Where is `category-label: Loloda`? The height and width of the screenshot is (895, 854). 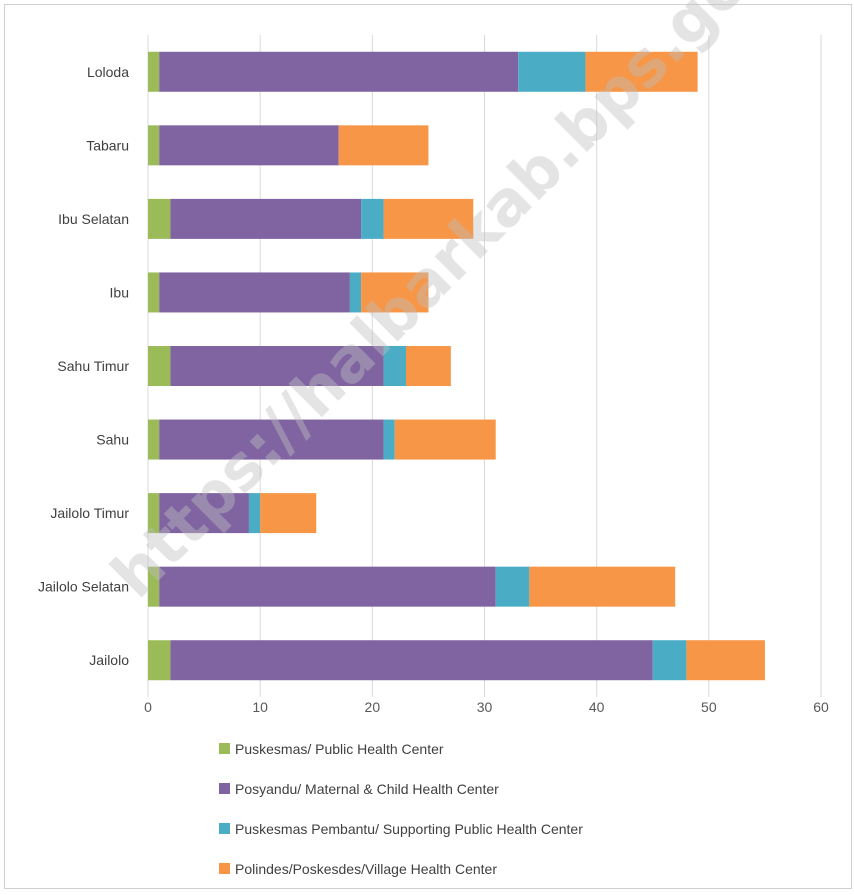
category-label: Loloda is located at coordinates (108, 72).